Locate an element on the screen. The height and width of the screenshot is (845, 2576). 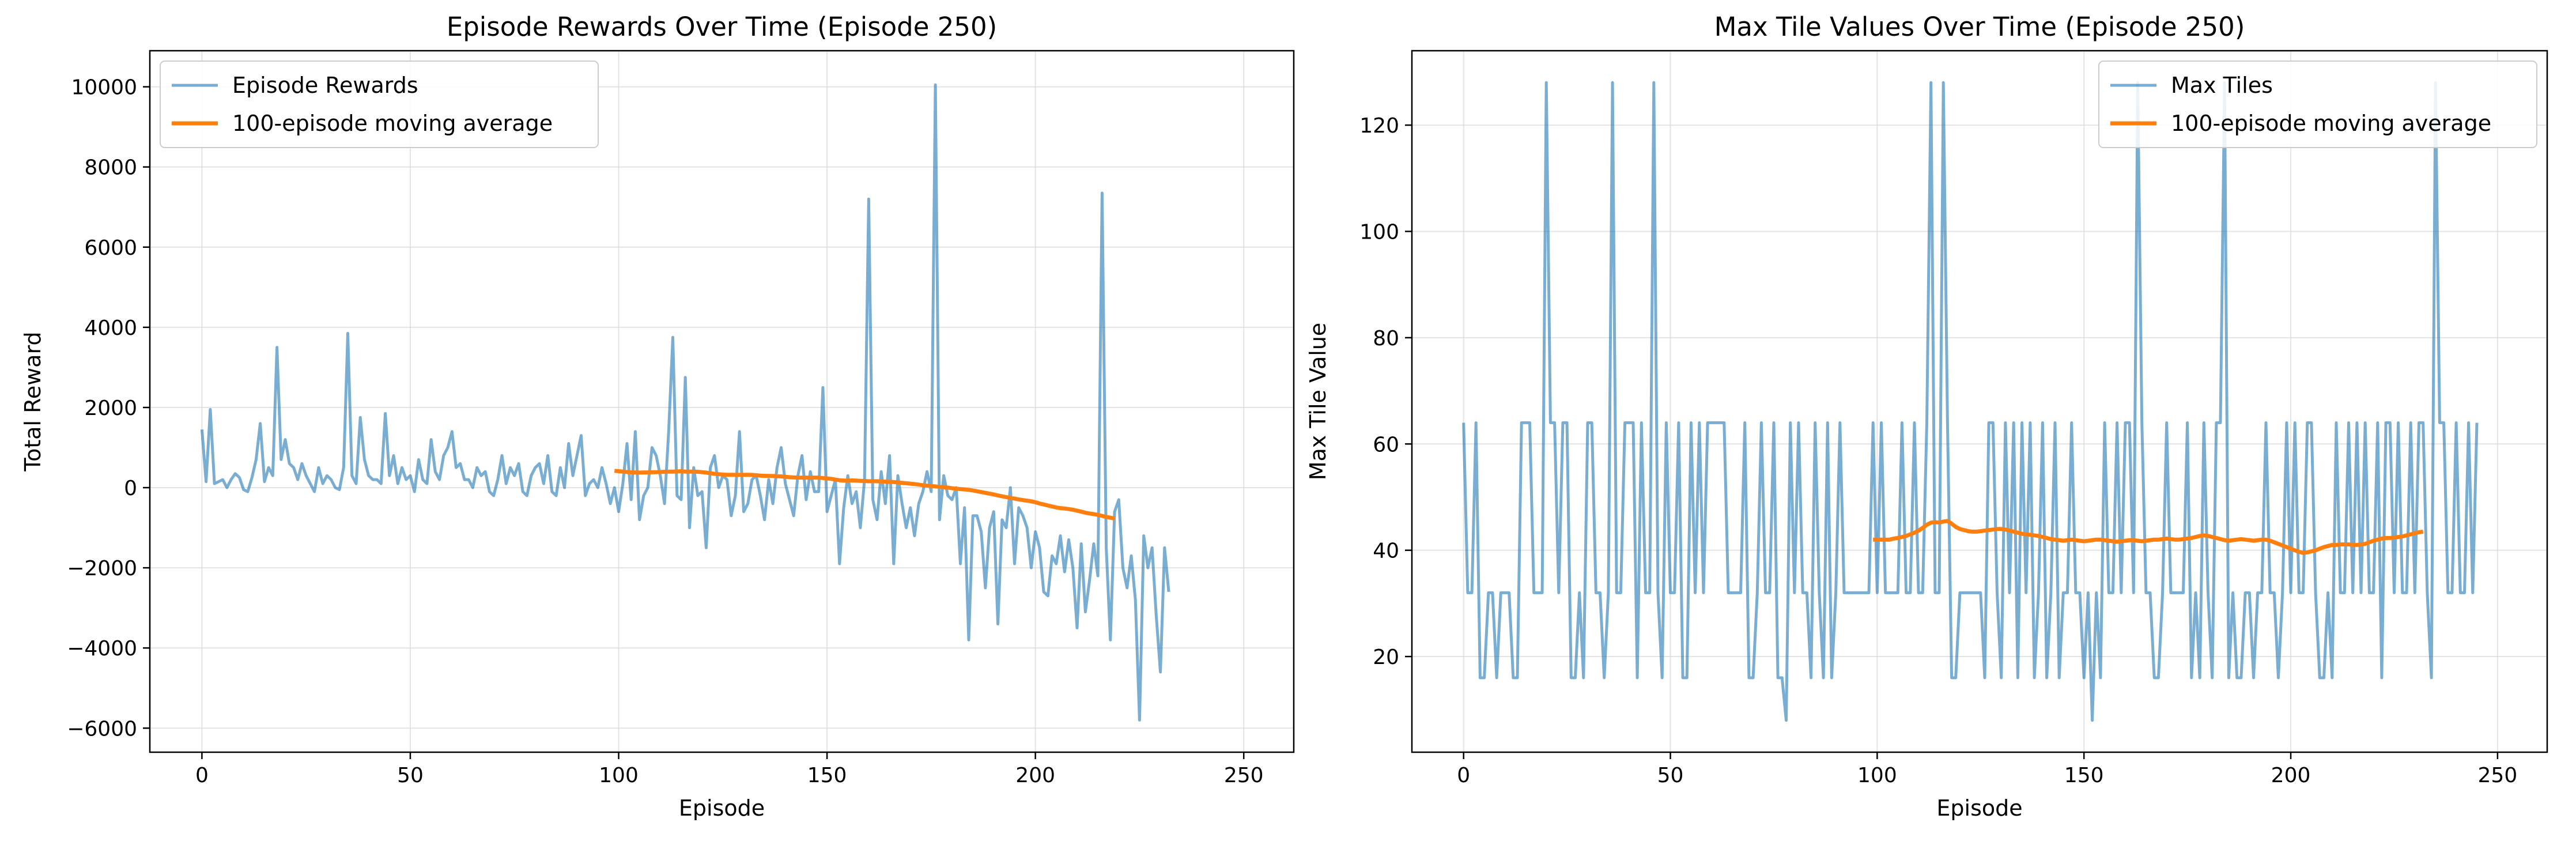
y-tick-label: −4000 is located at coordinates (102, 649).